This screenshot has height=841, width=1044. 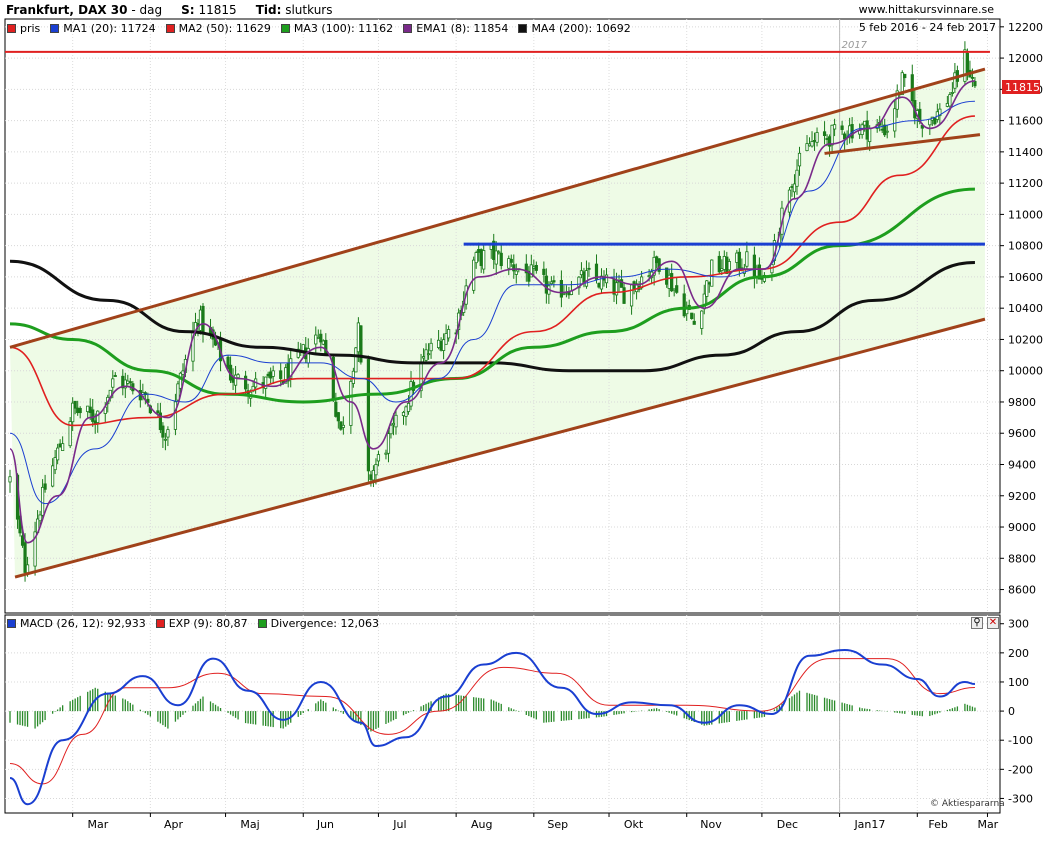 What do you see at coordinates (993, 623) in the screenshot?
I see `close-icon: ✕` at bounding box center [993, 623].